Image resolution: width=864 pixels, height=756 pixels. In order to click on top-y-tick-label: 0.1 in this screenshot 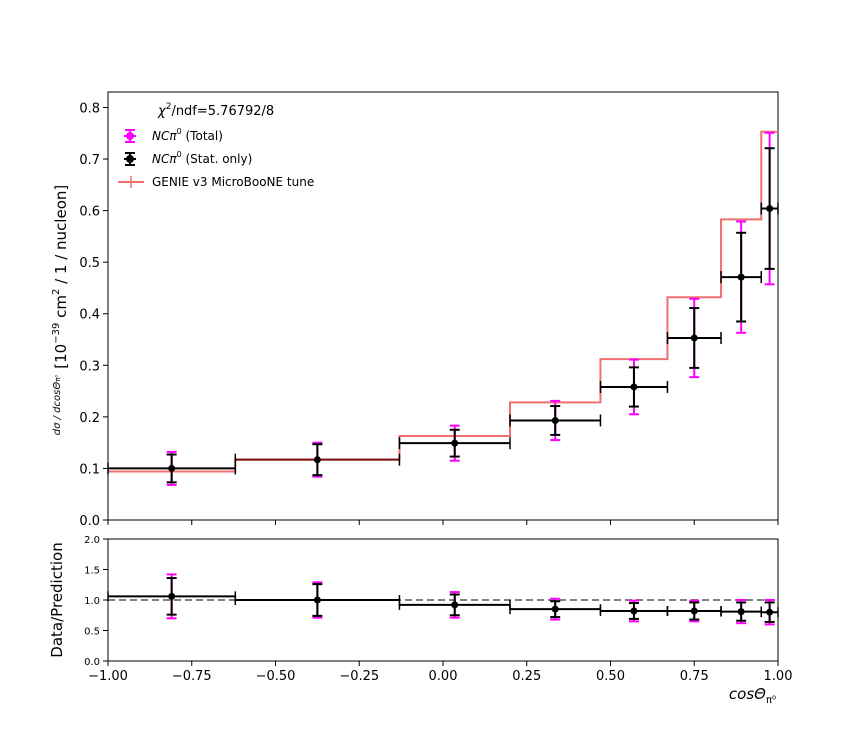, I will do `click(89, 469)`.